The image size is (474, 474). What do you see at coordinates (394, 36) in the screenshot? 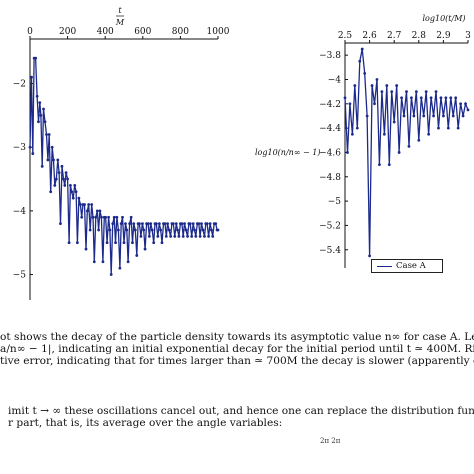
I see `x-tick-label: 2.7` at bounding box center [394, 36].